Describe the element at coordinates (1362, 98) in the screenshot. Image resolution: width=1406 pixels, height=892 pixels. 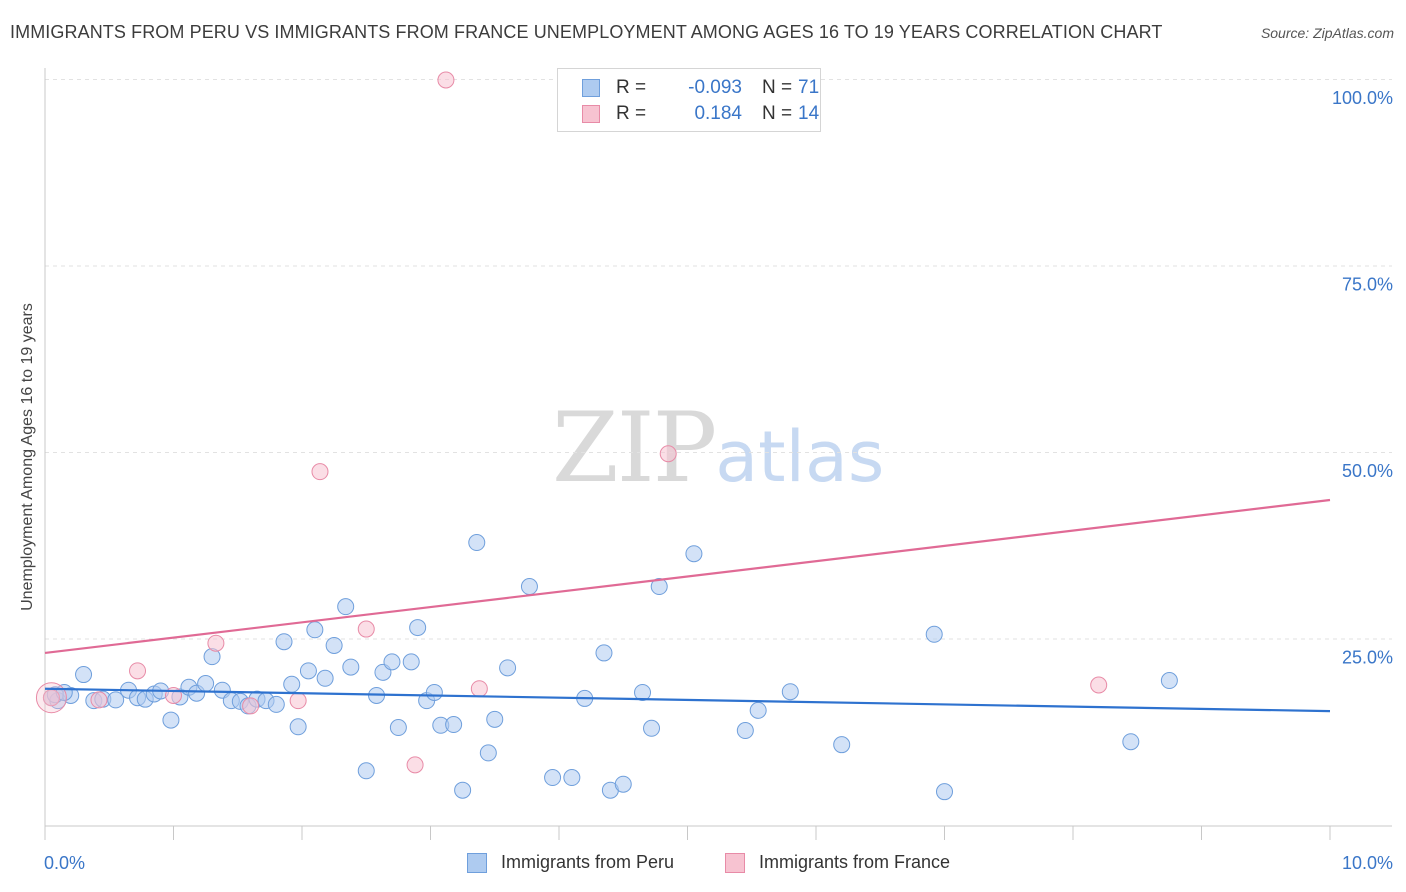
I see `y-tick-label: 100.0%` at that location.